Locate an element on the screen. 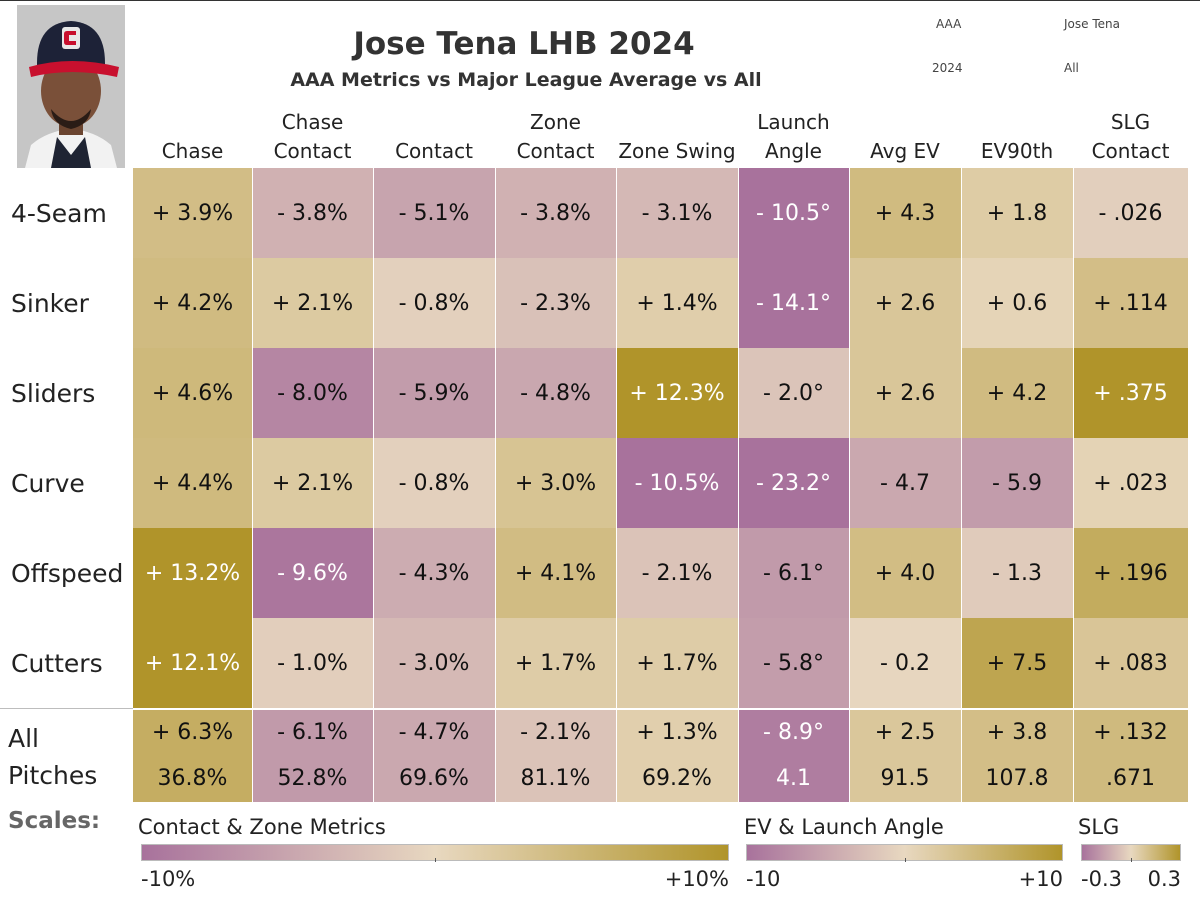 This screenshot has width=1200, height=900. heatmap-cell: - 4.7 is located at coordinates (905, 483).